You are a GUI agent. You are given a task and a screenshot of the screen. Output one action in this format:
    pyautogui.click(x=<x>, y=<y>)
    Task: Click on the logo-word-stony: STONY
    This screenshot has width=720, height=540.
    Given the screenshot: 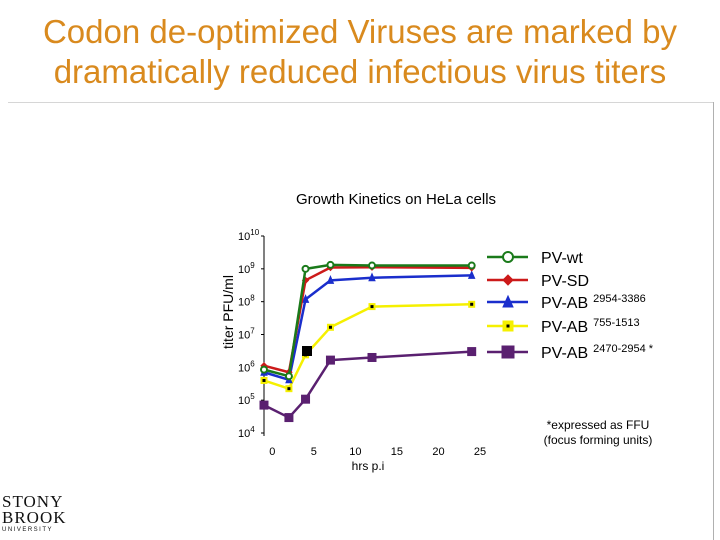 What is the action you would take?
    pyautogui.click(x=33, y=501)
    